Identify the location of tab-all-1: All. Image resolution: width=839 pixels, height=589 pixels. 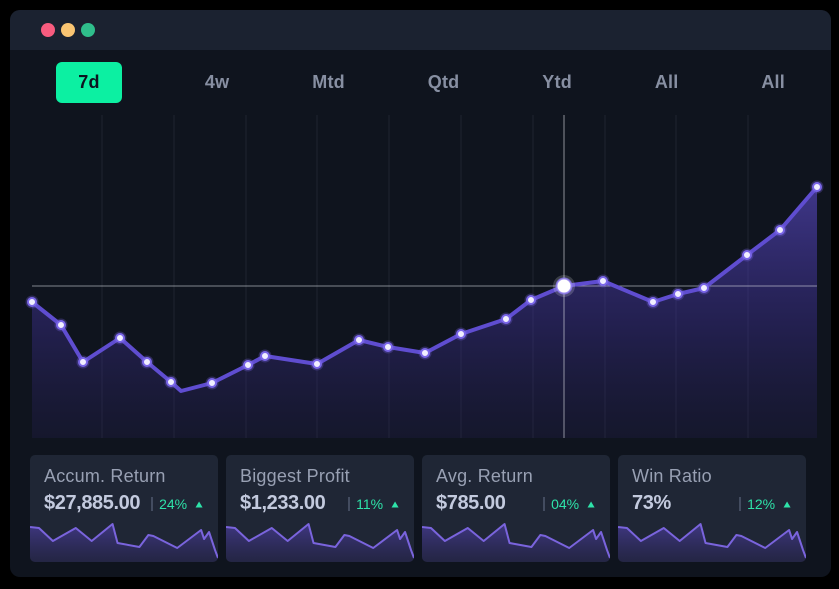
(666, 82).